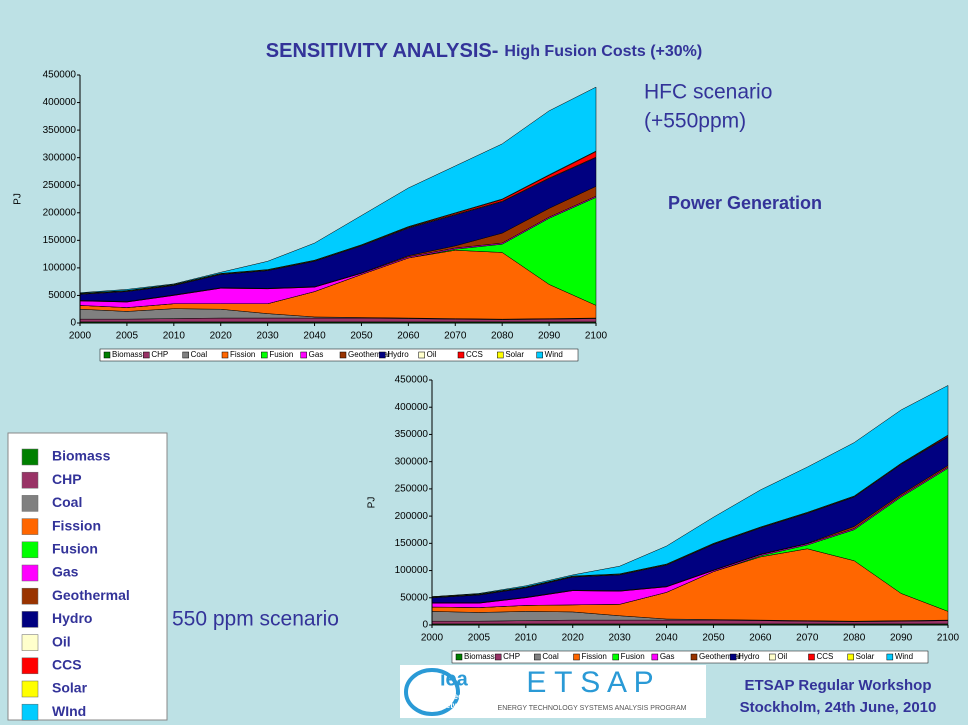 The width and height of the screenshot is (968, 725). I want to click on y-tick-label: 300000, so click(60, 157).